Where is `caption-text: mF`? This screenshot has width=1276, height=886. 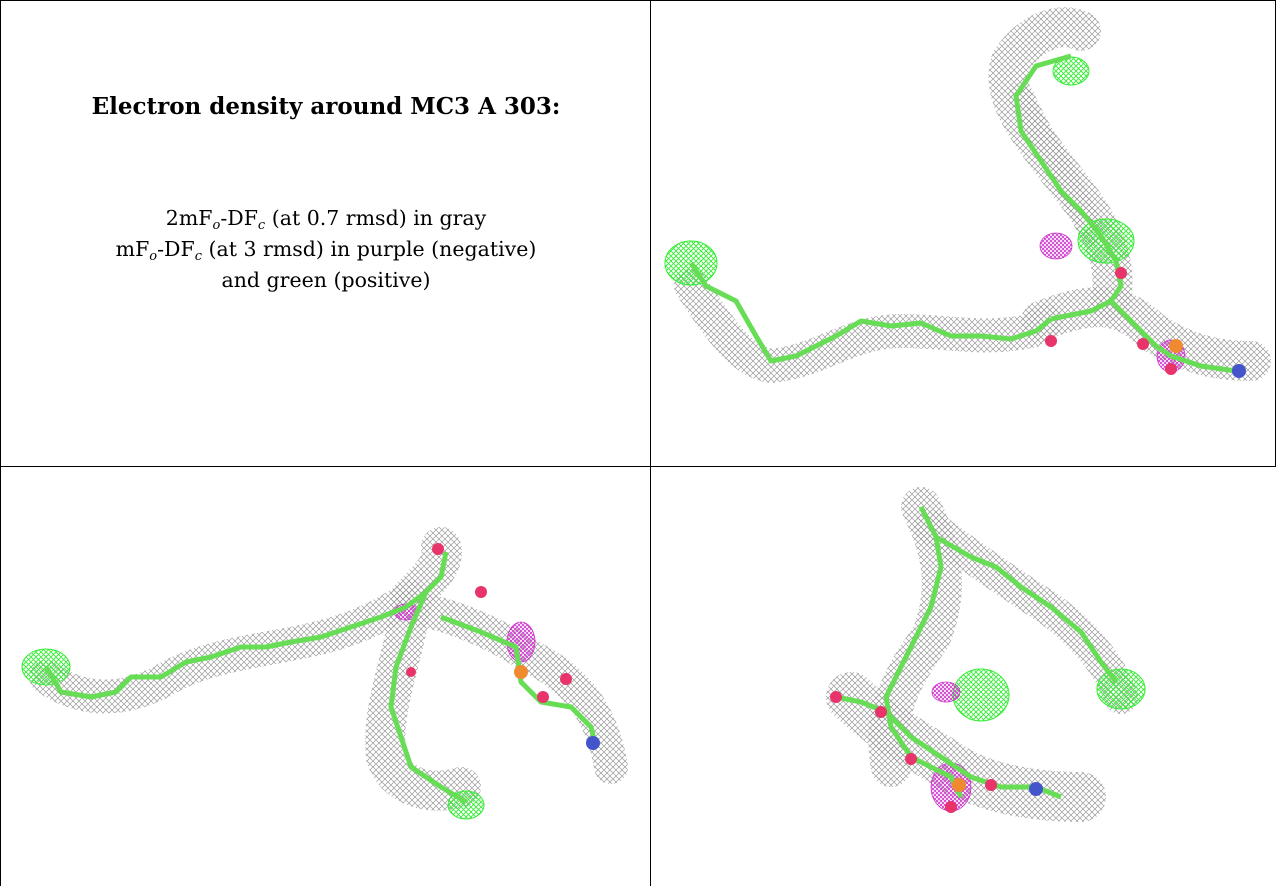
caption-text: mF is located at coordinates (132, 249).